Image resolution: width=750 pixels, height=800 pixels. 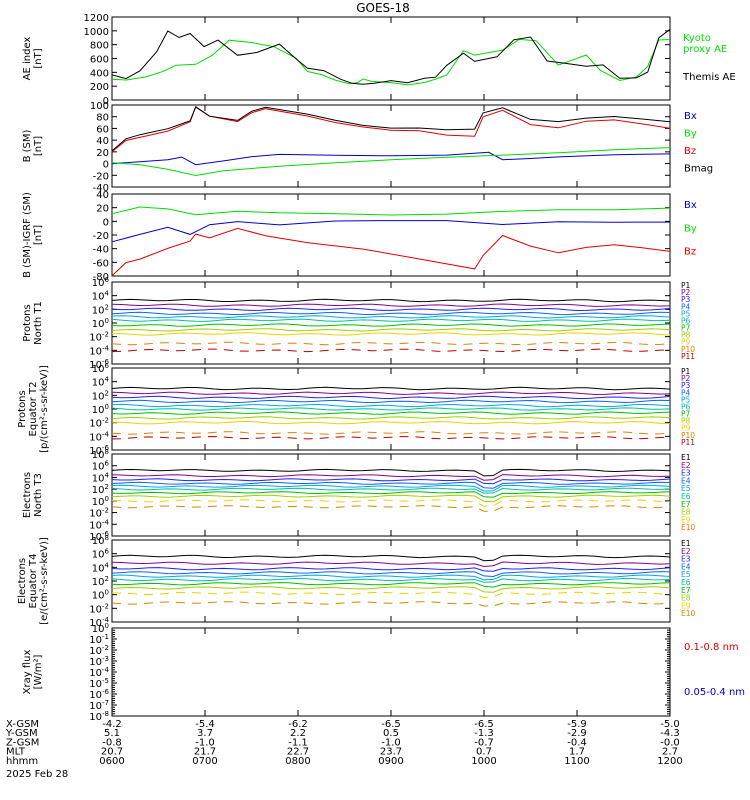 I want to click on ephemeris-value: 1200, so click(x=669, y=761).